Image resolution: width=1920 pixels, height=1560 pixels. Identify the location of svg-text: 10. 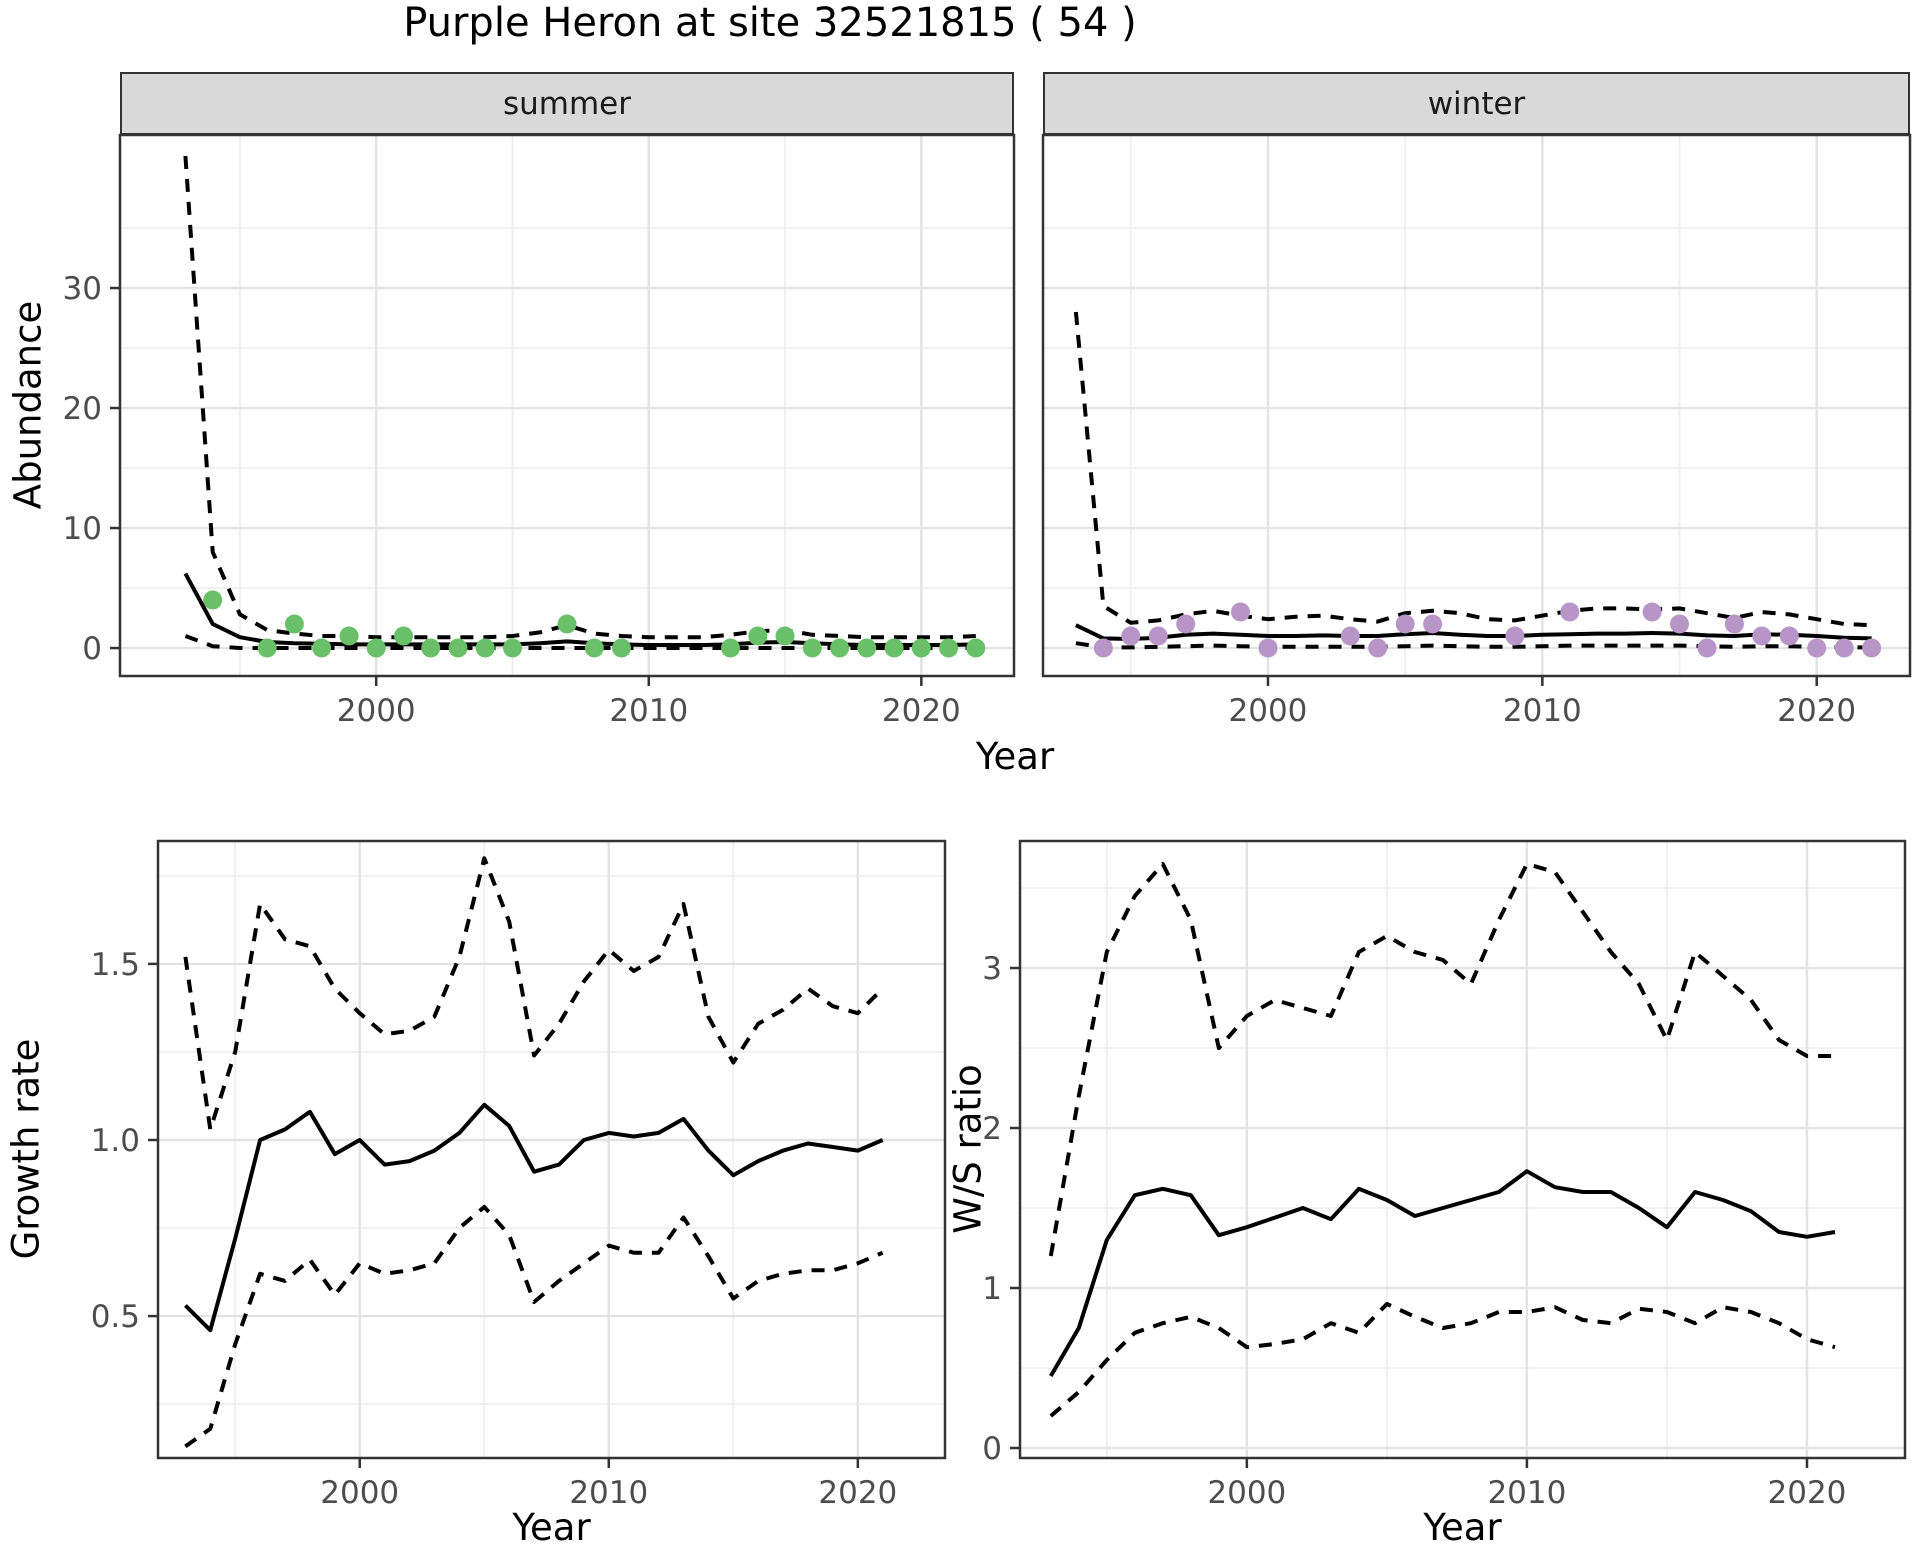
(82, 529).